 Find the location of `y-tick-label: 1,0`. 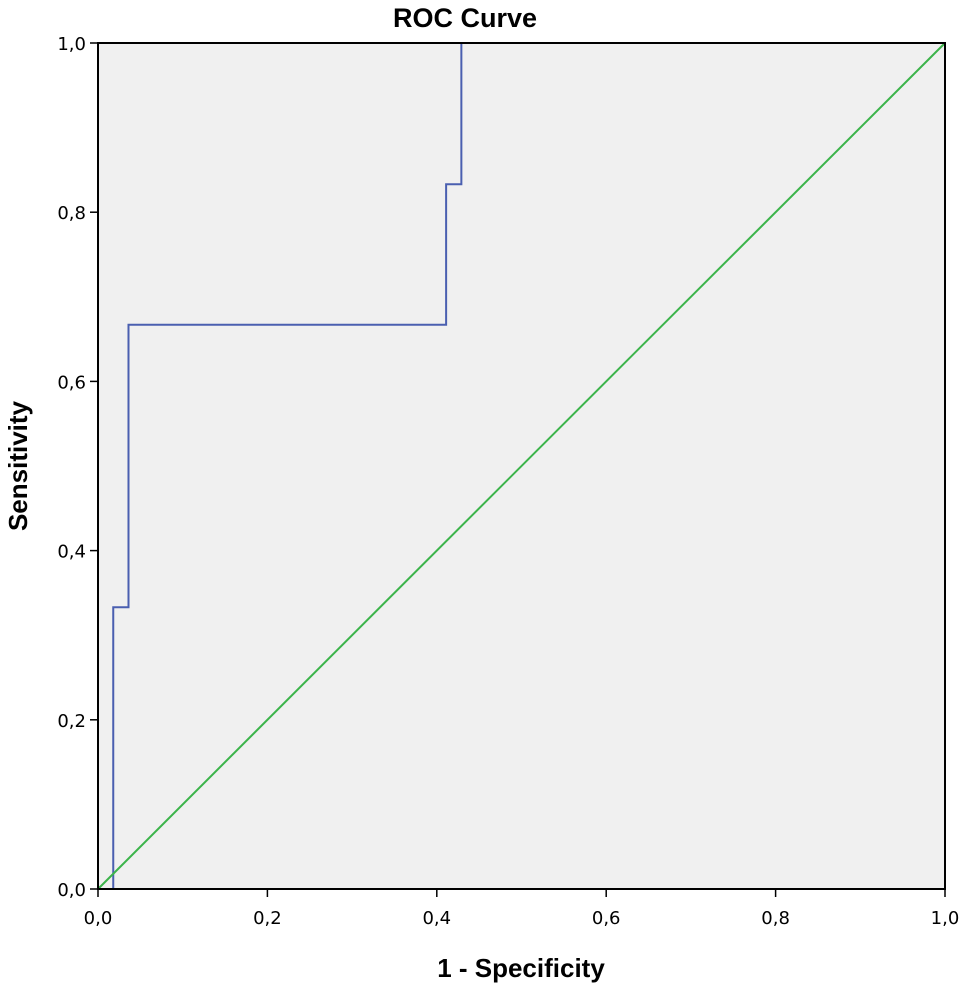

y-tick-label: 1,0 is located at coordinates (71, 44).